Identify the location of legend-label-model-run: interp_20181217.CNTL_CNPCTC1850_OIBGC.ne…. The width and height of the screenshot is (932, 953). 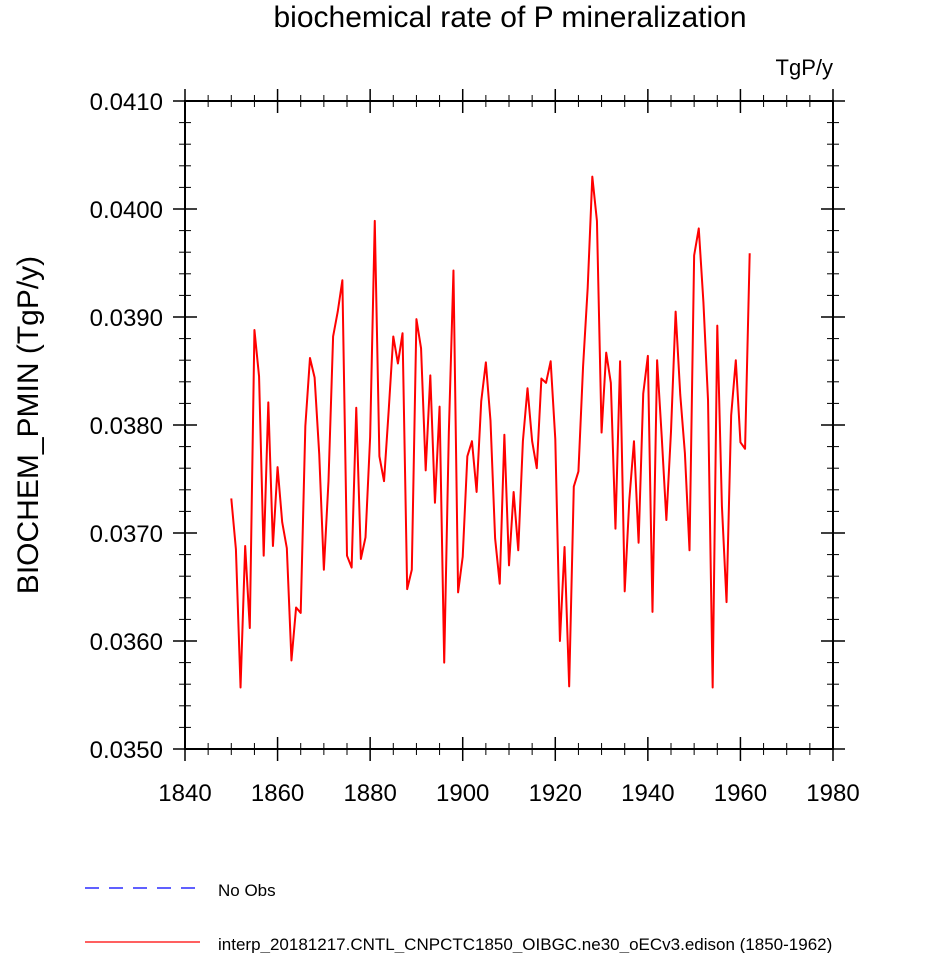
(525, 944).